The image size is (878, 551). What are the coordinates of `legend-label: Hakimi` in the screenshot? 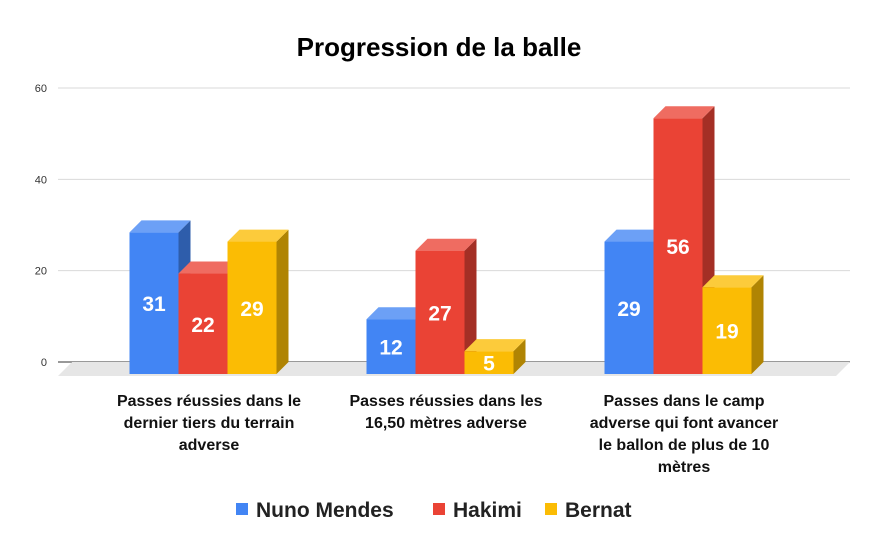 It's located at (487, 510).